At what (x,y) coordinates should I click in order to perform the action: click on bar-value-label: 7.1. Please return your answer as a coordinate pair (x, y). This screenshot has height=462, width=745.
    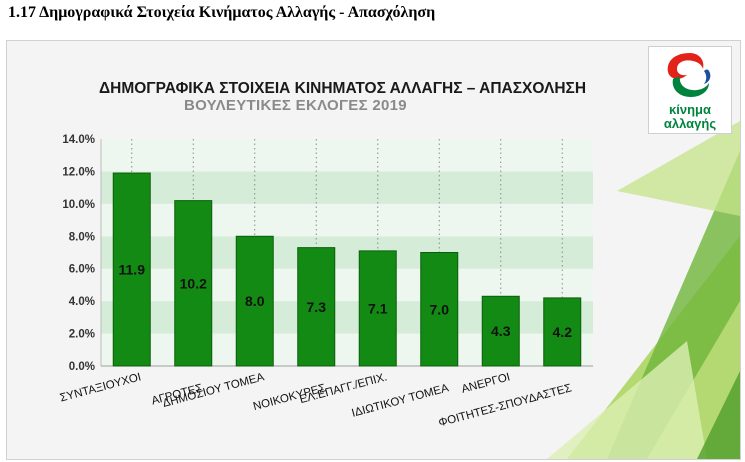
    Looking at the image, I should click on (378, 308).